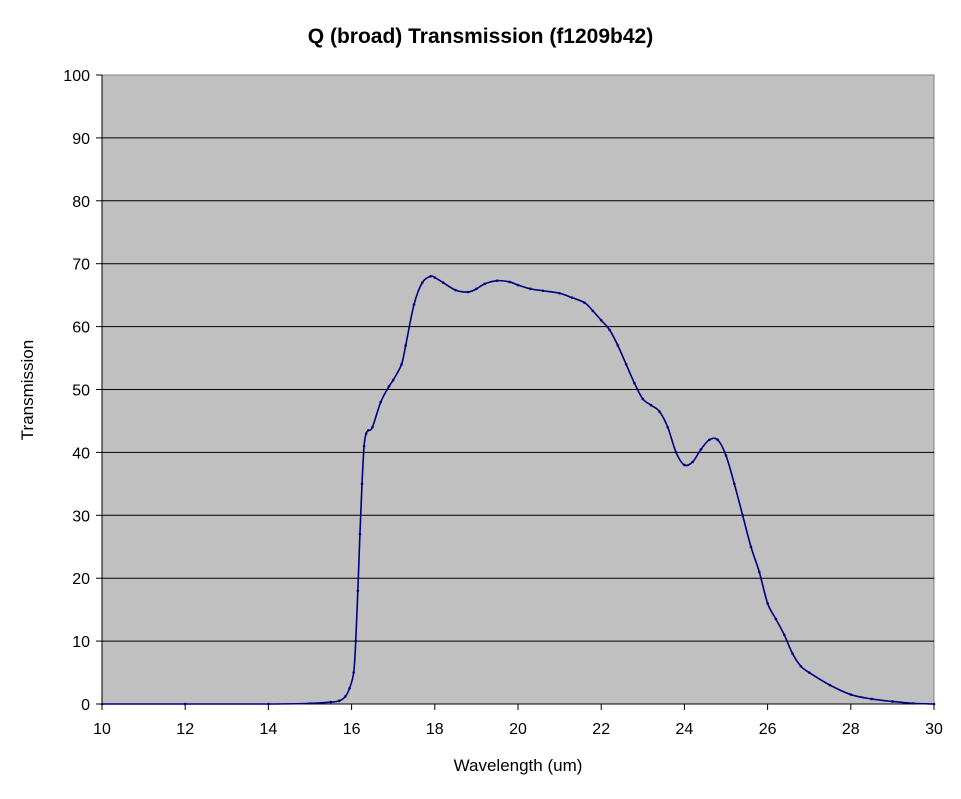 The height and width of the screenshot is (799, 961). I want to click on y-tick-label: 0, so click(85, 705).